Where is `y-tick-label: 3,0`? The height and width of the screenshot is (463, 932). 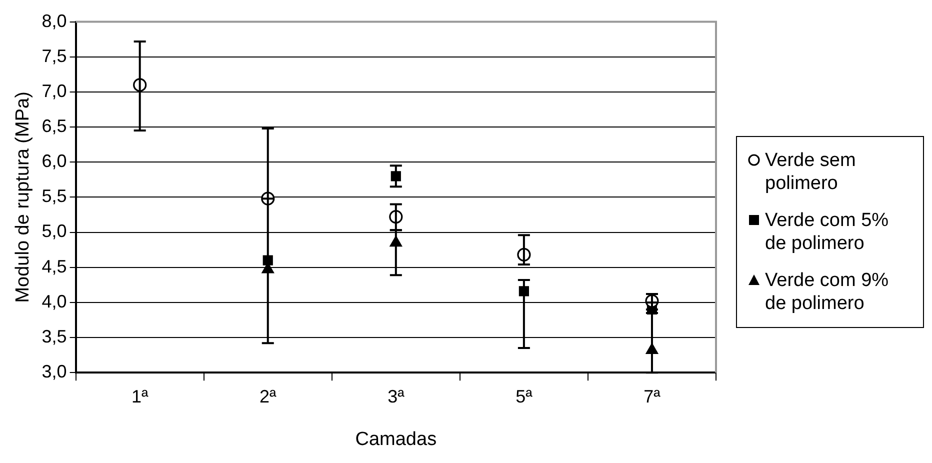
y-tick-label: 3,0 is located at coordinates (54, 372).